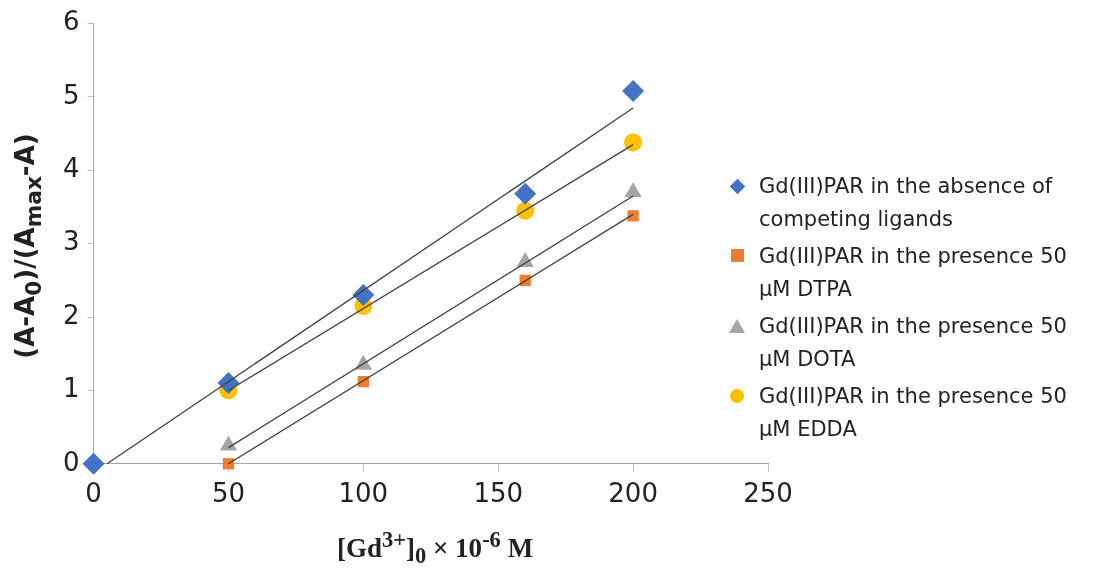  I want to click on x-tick-label: 250, so click(768, 493).